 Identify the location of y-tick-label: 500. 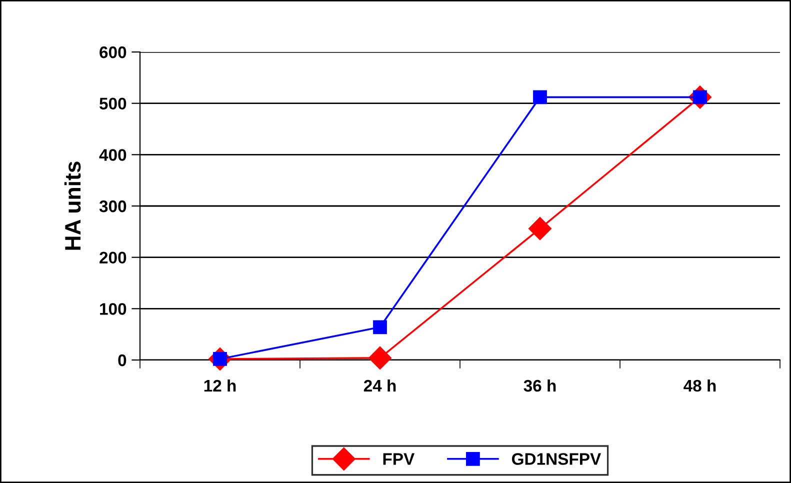
(113, 104).